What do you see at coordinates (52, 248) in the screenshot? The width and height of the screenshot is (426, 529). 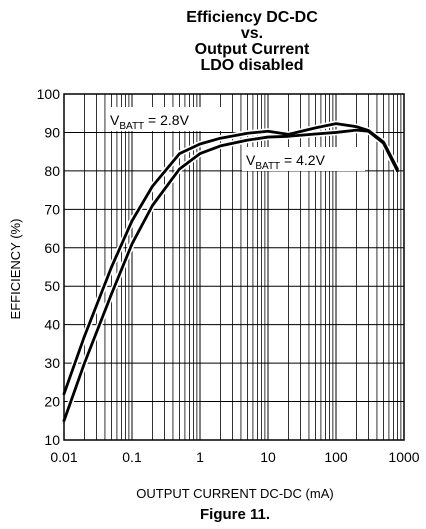 I see `y-tick-label: 60` at bounding box center [52, 248].